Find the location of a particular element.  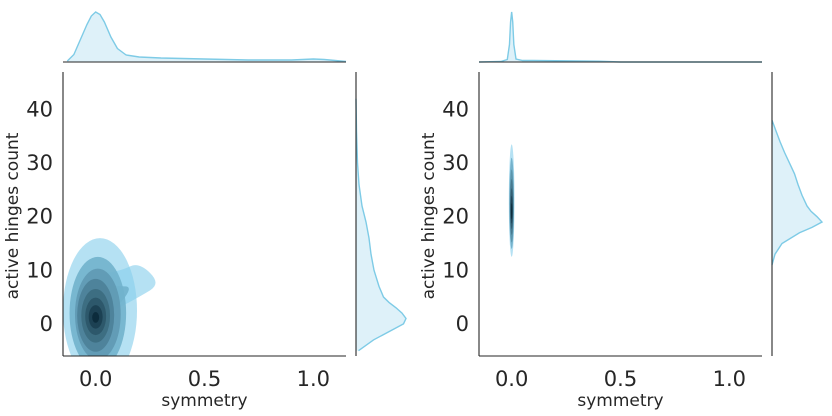

left-x-axis-label: symmetry is located at coordinates (204, 401).